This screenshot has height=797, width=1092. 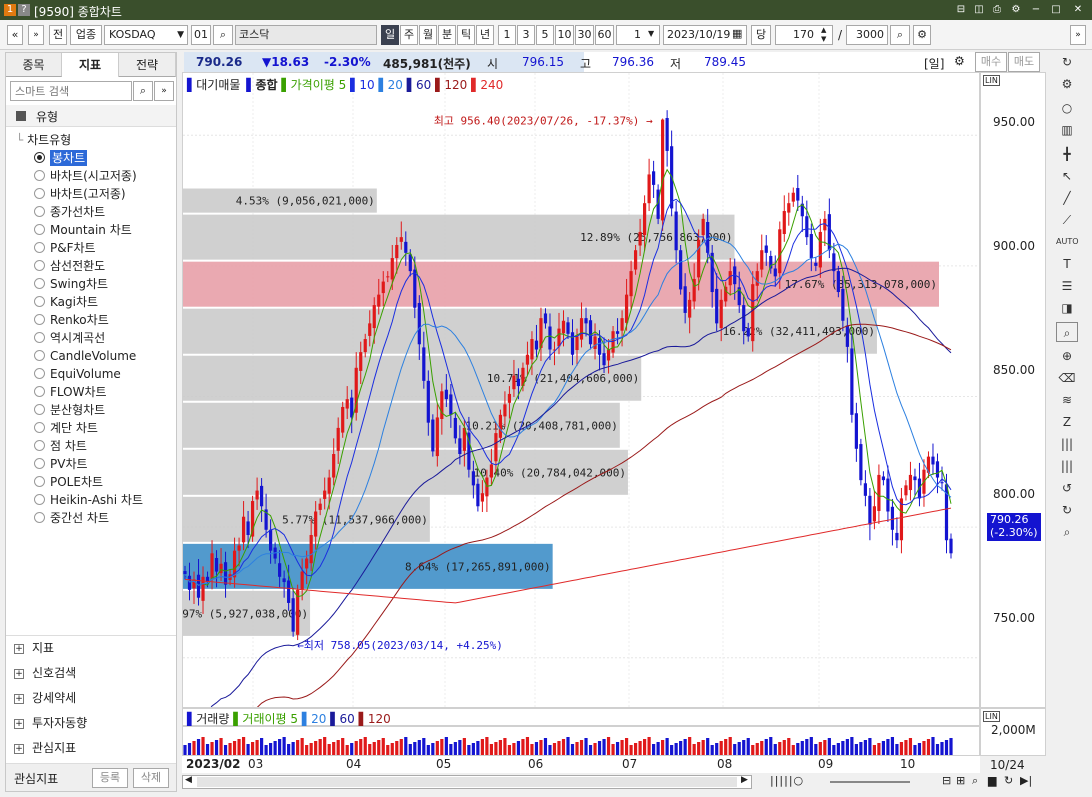 What do you see at coordinates (447, 35) in the screenshot?
I see `period-minute: 분` at bounding box center [447, 35].